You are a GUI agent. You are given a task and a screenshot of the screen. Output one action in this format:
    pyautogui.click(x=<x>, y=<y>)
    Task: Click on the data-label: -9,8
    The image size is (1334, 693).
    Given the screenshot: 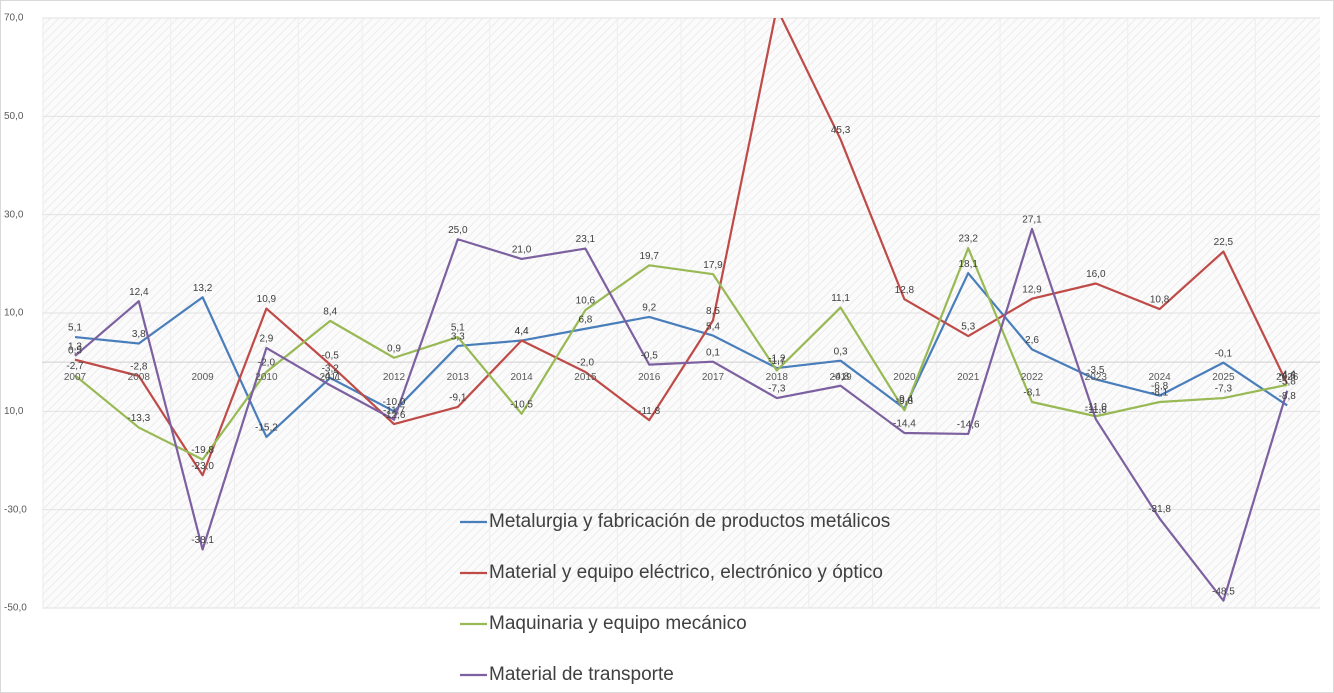 What is the action you would take?
    pyautogui.click(x=905, y=401)
    